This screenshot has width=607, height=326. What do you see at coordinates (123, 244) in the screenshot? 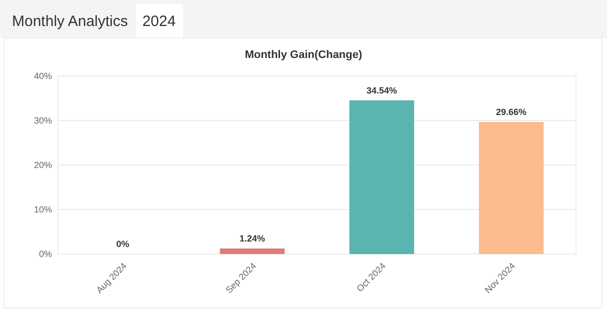
I see `data-label: 0%` at bounding box center [123, 244].